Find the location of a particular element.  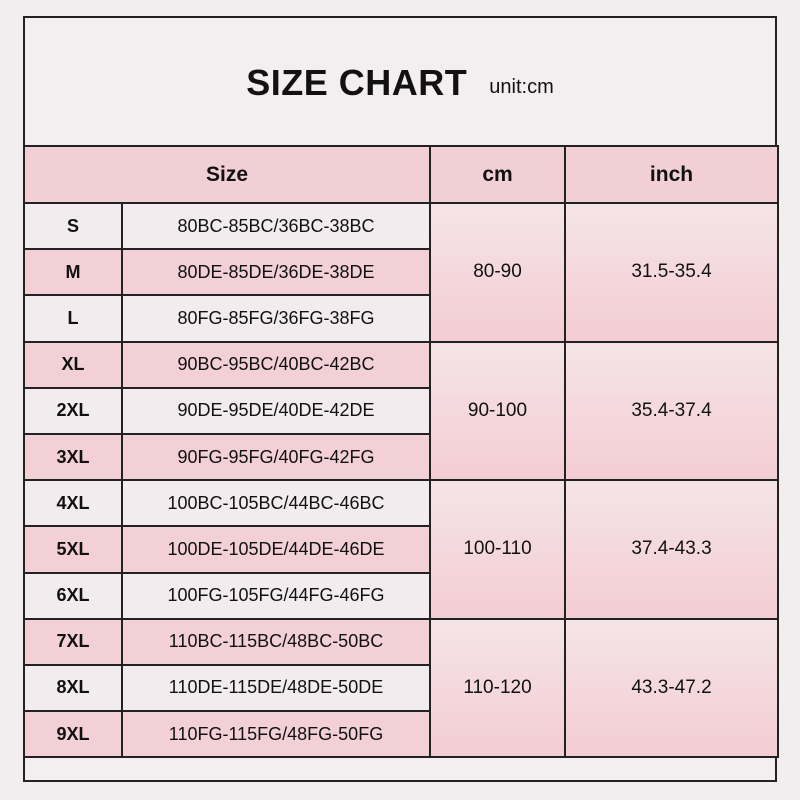

size-cell: 5XL is located at coordinates (73, 549).